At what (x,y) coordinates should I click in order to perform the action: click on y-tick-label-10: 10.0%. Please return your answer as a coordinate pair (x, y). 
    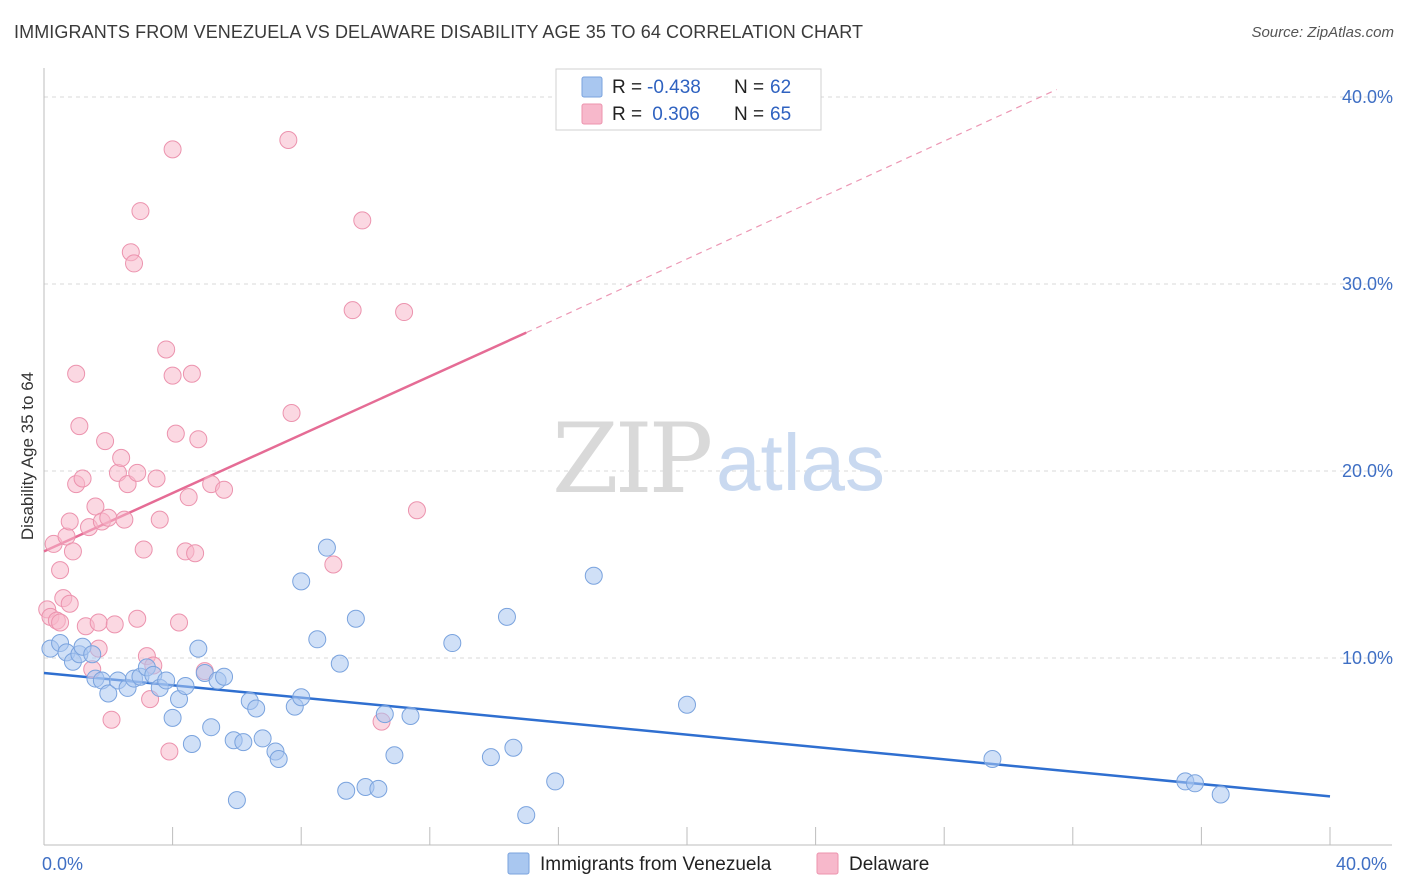
    Looking at the image, I should click on (1367, 658).